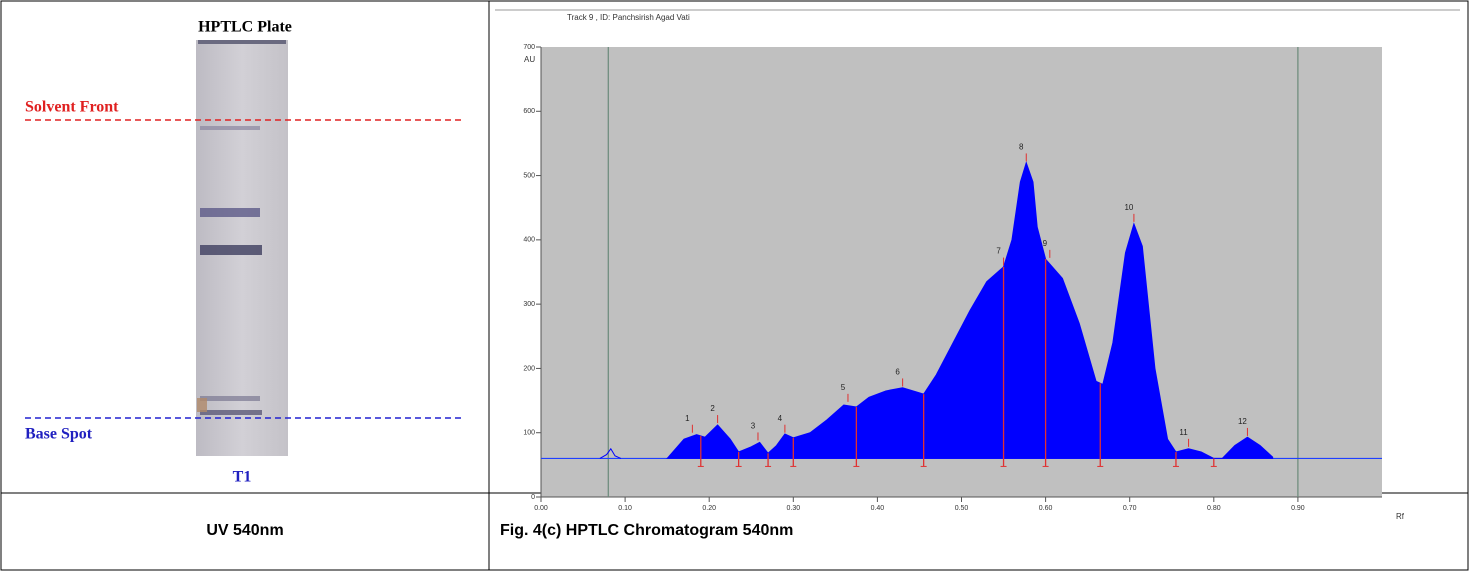 Image resolution: width=1469 pixels, height=576 pixels. What do you see at coordinates (793, 508) in the screenshot?
I see `x-tick-label: 0.30` at bounding box center [793, 508].